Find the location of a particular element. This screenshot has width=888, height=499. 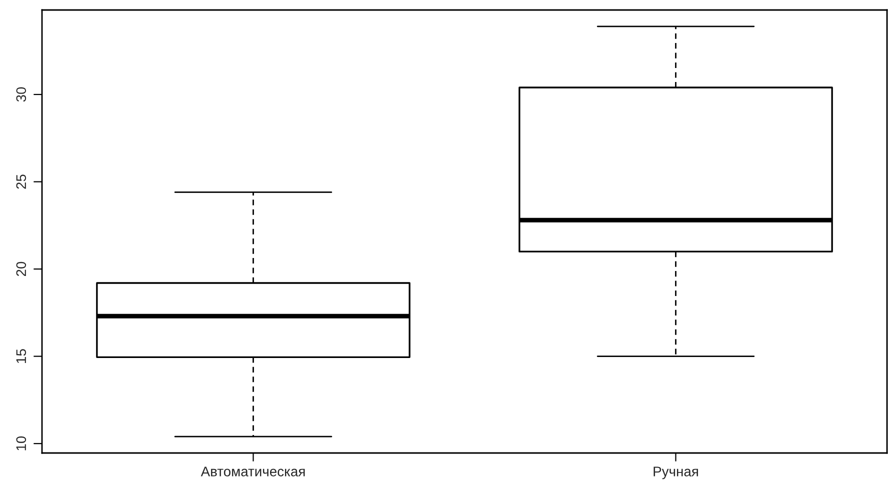

y-tick-label: 10 is located at coordinates (21, 443).